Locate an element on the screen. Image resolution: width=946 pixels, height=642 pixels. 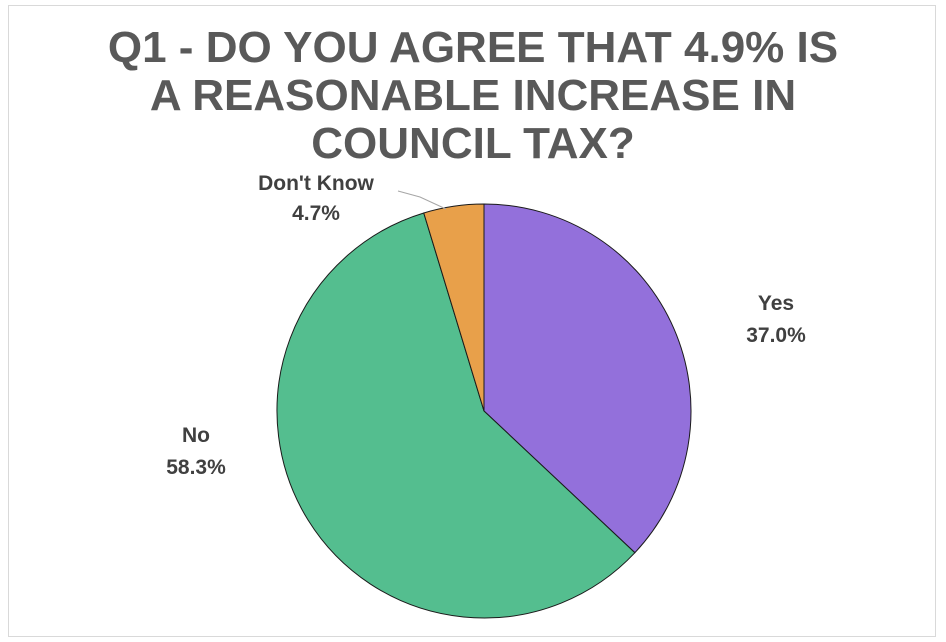
chart-title-line-1: Q1 - DO YOU AGREE THAT 4.9% IS is located at coordinates (473, 47).